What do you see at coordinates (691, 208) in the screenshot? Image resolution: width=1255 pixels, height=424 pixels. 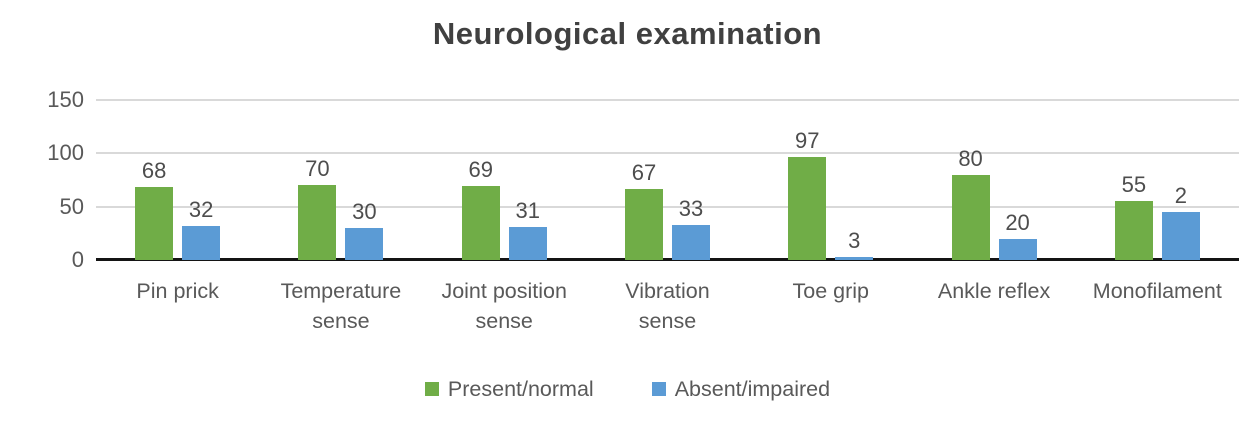 I see `bar-value-label-absent-impaired-vibration-sense: 33` at bounding box center [691, 208].